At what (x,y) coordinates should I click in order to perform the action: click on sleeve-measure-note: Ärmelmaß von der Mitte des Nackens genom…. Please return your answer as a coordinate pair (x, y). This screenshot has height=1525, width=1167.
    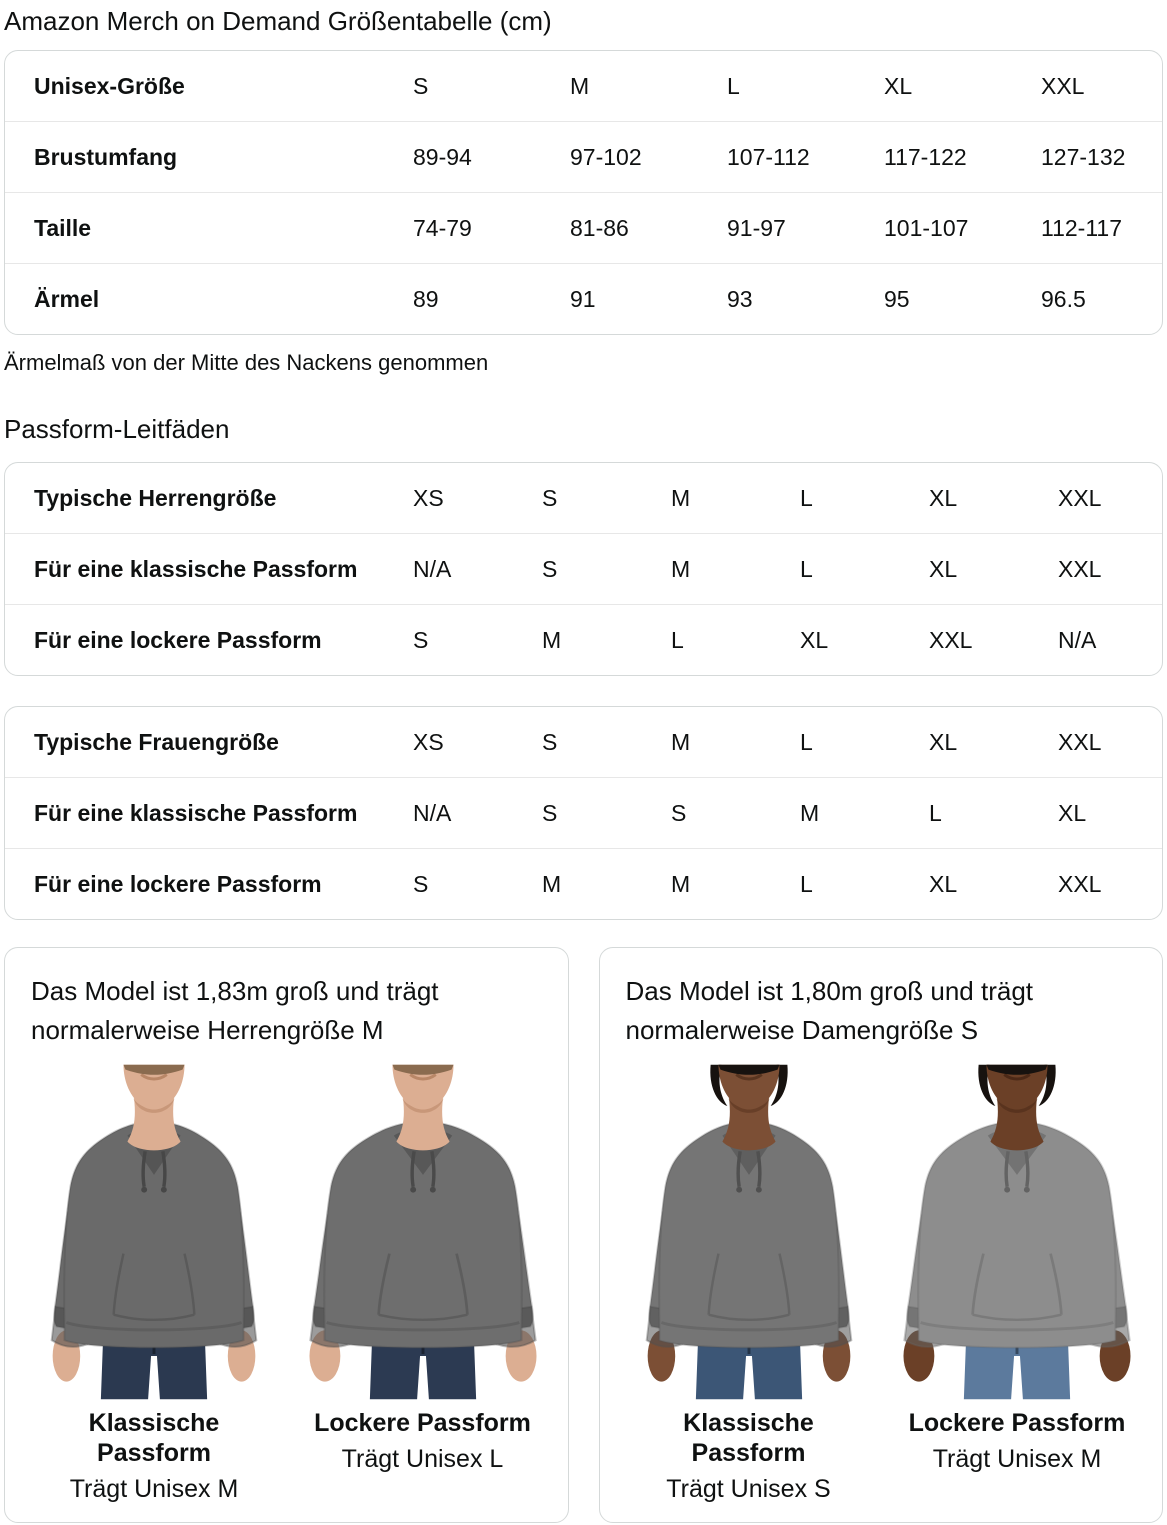
    Looking at the image, I should click on (246, 362).